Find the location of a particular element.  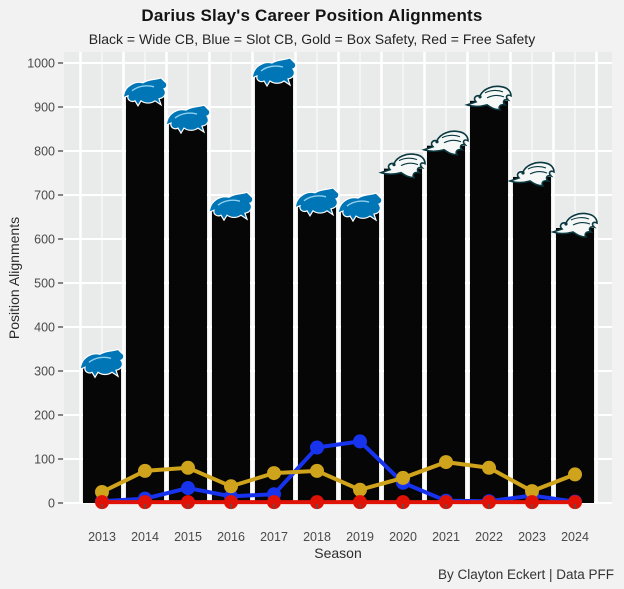

box-safety-line is located at coordinates (338, 477).